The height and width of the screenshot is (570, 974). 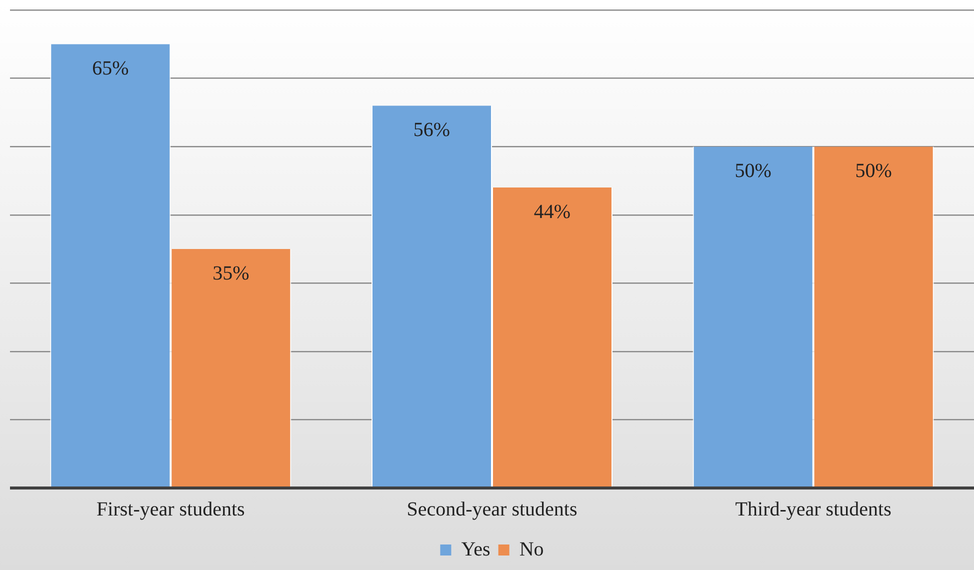 What do you see at coordinates (552, 211) in the screenshot?
I see `data-label: 44%` at bounding box center [552, 211].